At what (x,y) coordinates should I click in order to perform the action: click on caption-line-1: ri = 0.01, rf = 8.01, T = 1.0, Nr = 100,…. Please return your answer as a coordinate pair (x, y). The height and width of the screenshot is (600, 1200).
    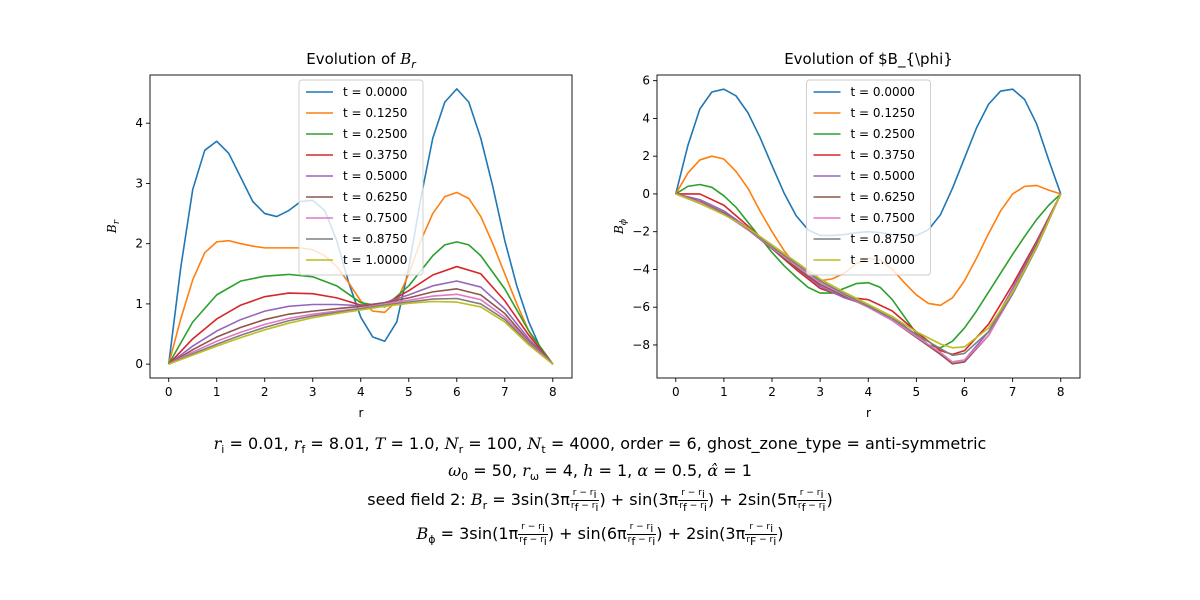
    Looking at the image, I should click on (600, 445).